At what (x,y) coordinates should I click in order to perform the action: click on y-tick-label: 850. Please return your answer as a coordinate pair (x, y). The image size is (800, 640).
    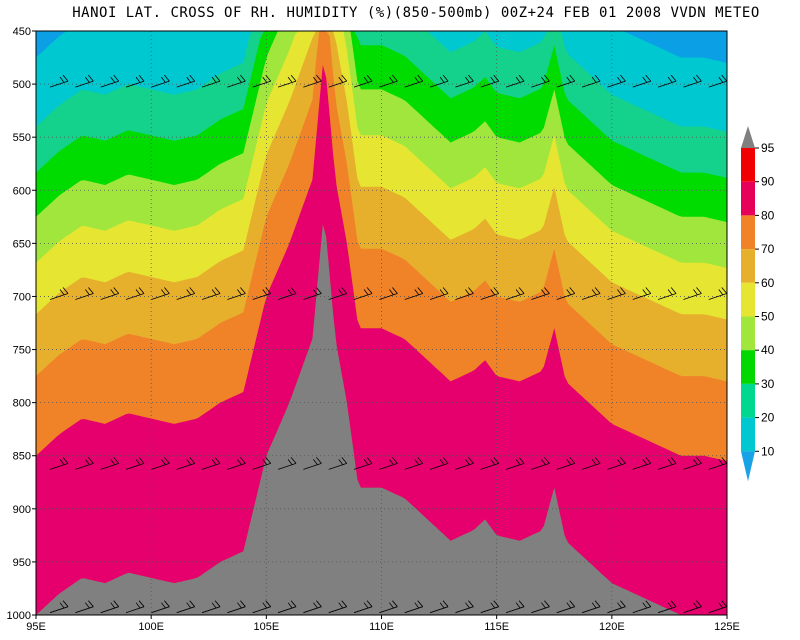
    Looking at the image, I should click on (22, 457).